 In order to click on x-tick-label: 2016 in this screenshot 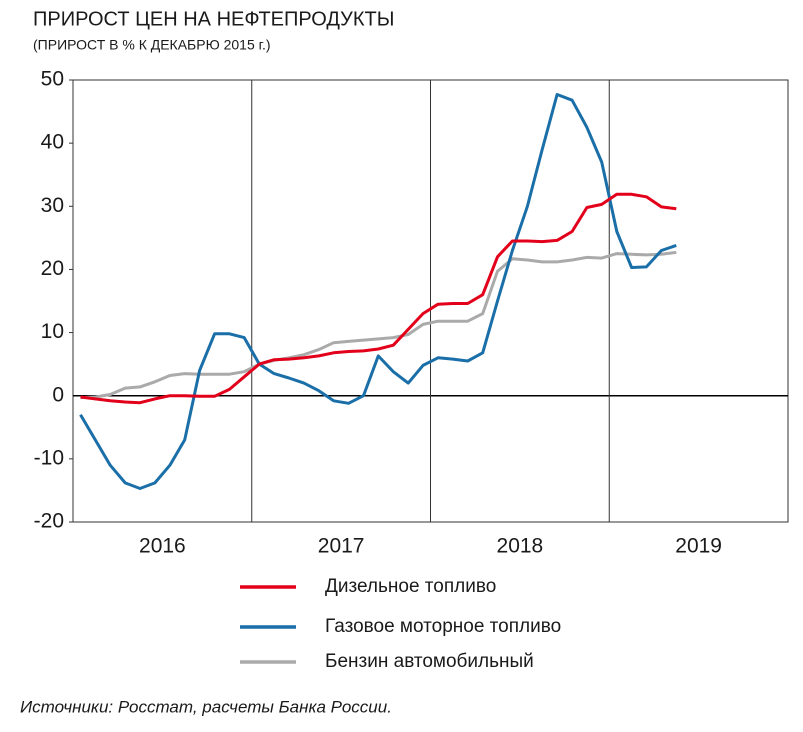, I will do `click(162, 546)`.